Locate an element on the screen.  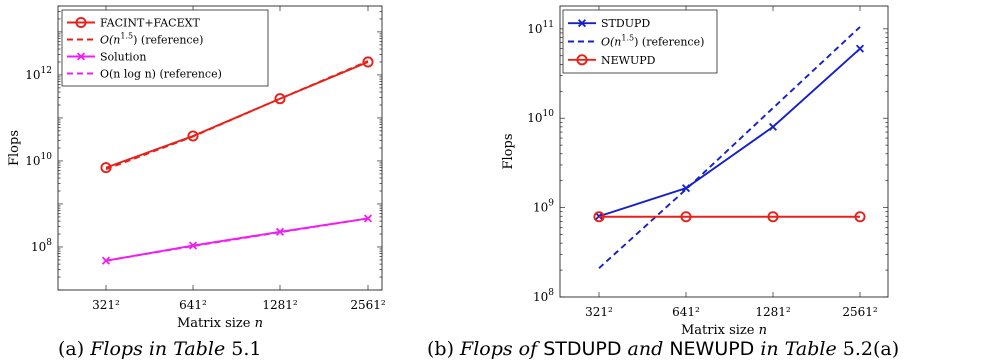
legend-label: O(n log n) (reference) is located at coordinates (161, 74).